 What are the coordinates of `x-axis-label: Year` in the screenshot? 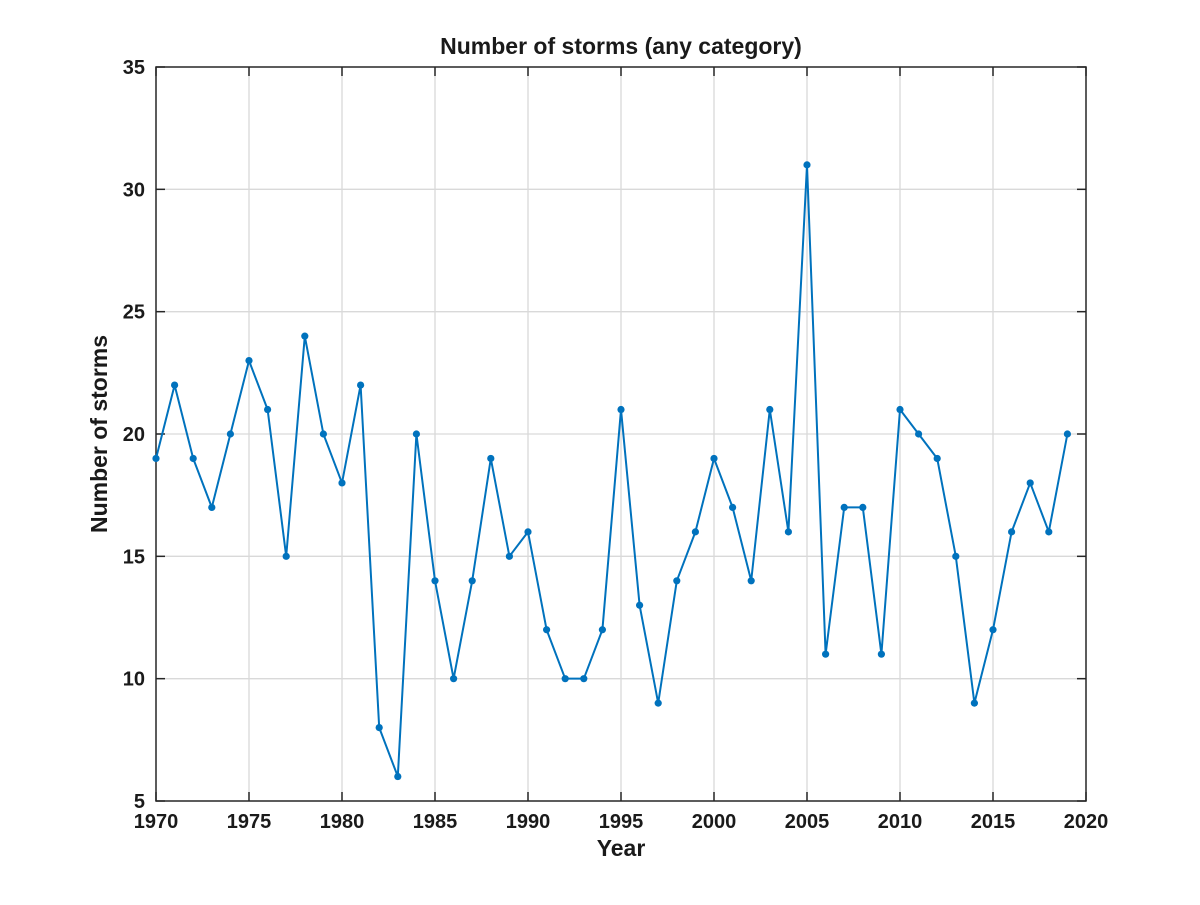 It's located at (621, 848).